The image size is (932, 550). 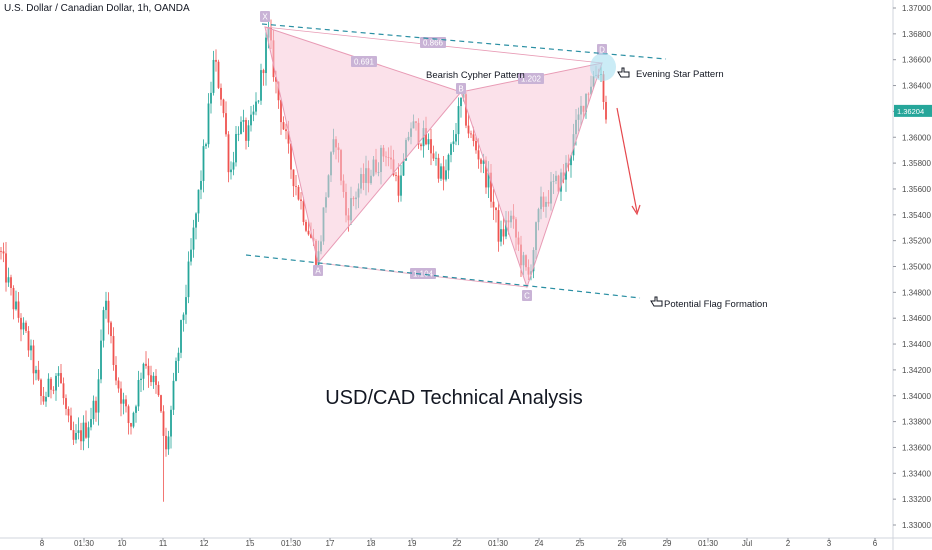 What do you see at coordinates (916, 34) in the screenshot?
I see `price-tick-label: 1.36800` at bounding box center [916, 34].